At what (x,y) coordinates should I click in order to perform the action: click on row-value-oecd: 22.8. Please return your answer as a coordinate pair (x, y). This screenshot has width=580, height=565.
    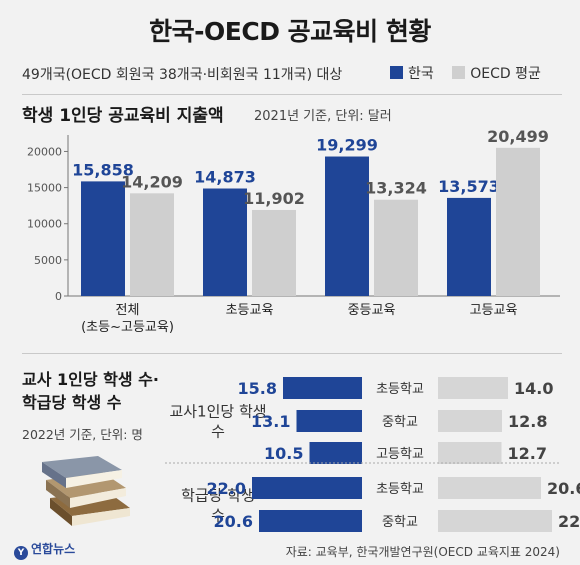
    Looking at the image, I should click on (569, 521).